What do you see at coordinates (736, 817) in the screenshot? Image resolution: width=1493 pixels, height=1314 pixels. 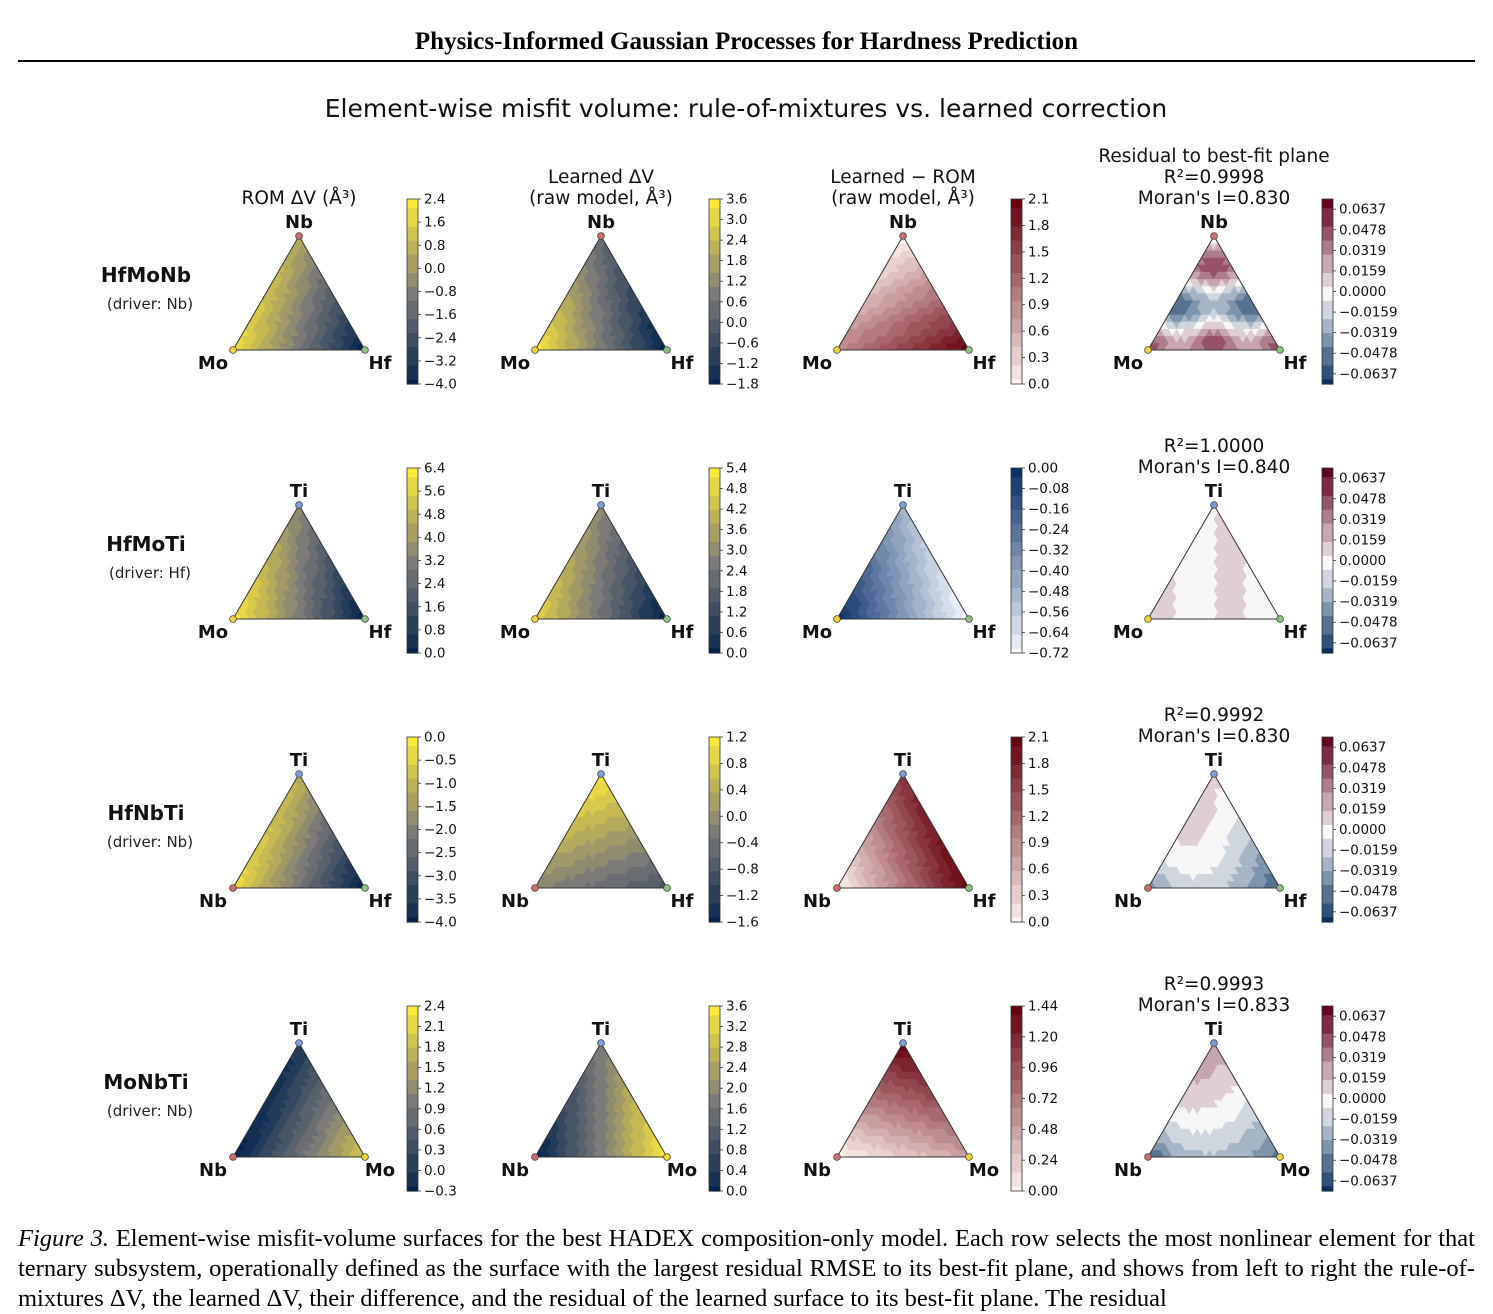 I see `colorbar-tick-label: 0.0` at bounding box center [736, 817].